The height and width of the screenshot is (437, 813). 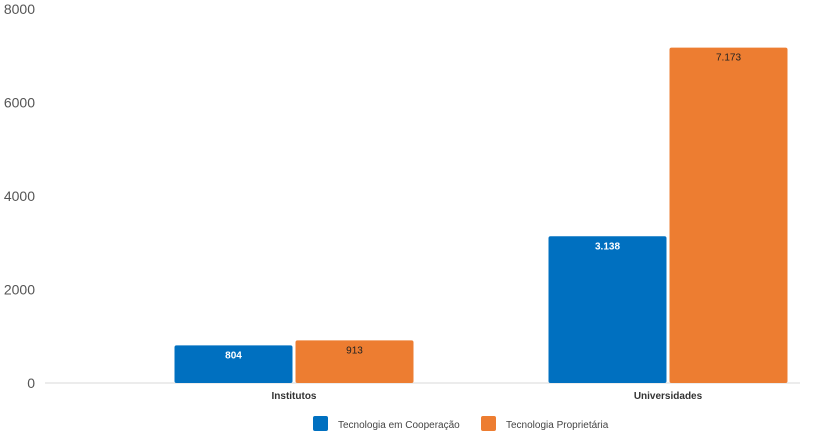 What do you see at coordinates (294, 396) in the screenshot?
I see `x-category-label: Institutos` at bounding box center [294, 396].